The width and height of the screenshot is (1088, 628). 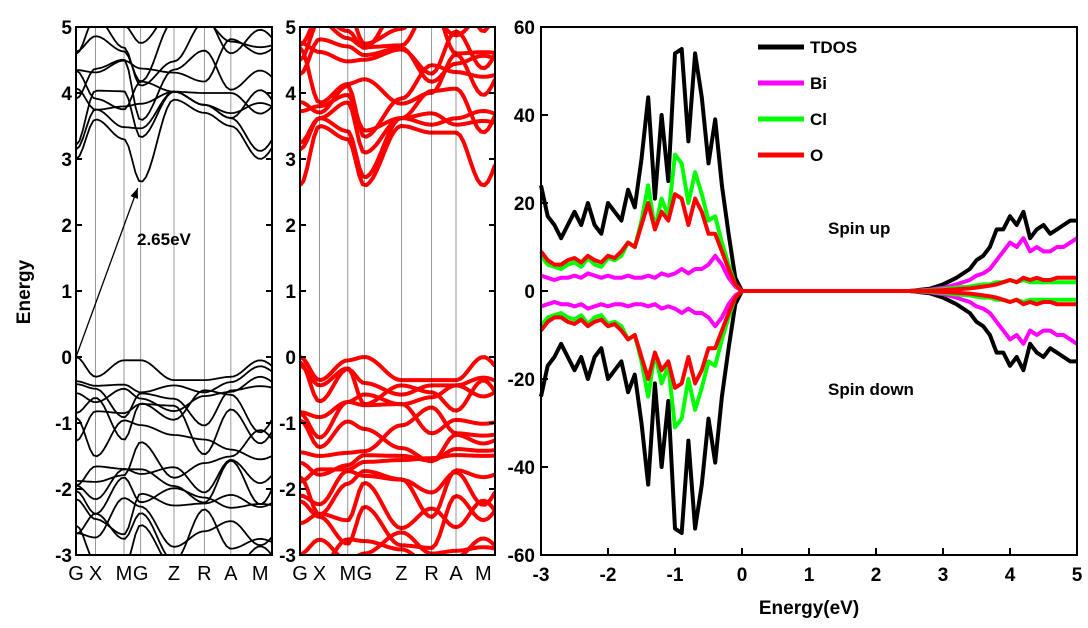 What do you see at coordinates (809, 608) in the screenshot?
I see `dos-x-axis-label: Energy(eV)` at bounding box center [809, 608].